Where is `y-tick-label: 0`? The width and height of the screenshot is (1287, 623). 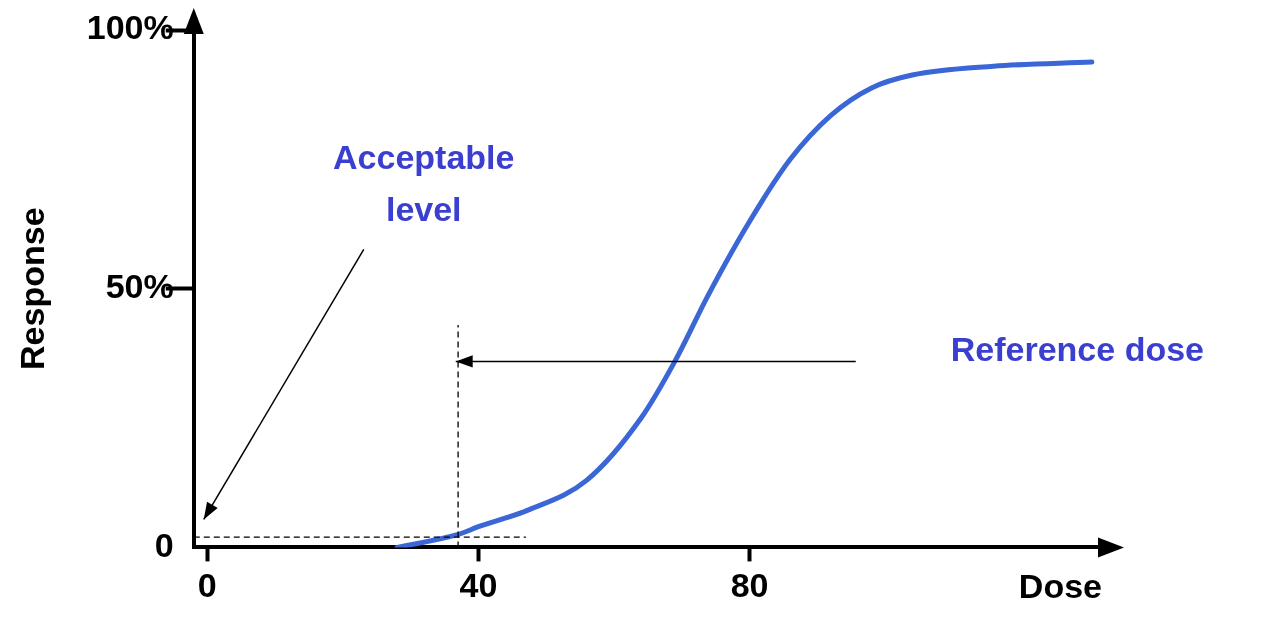
y-tick-label: 0 is located at coordinates (164, 544).